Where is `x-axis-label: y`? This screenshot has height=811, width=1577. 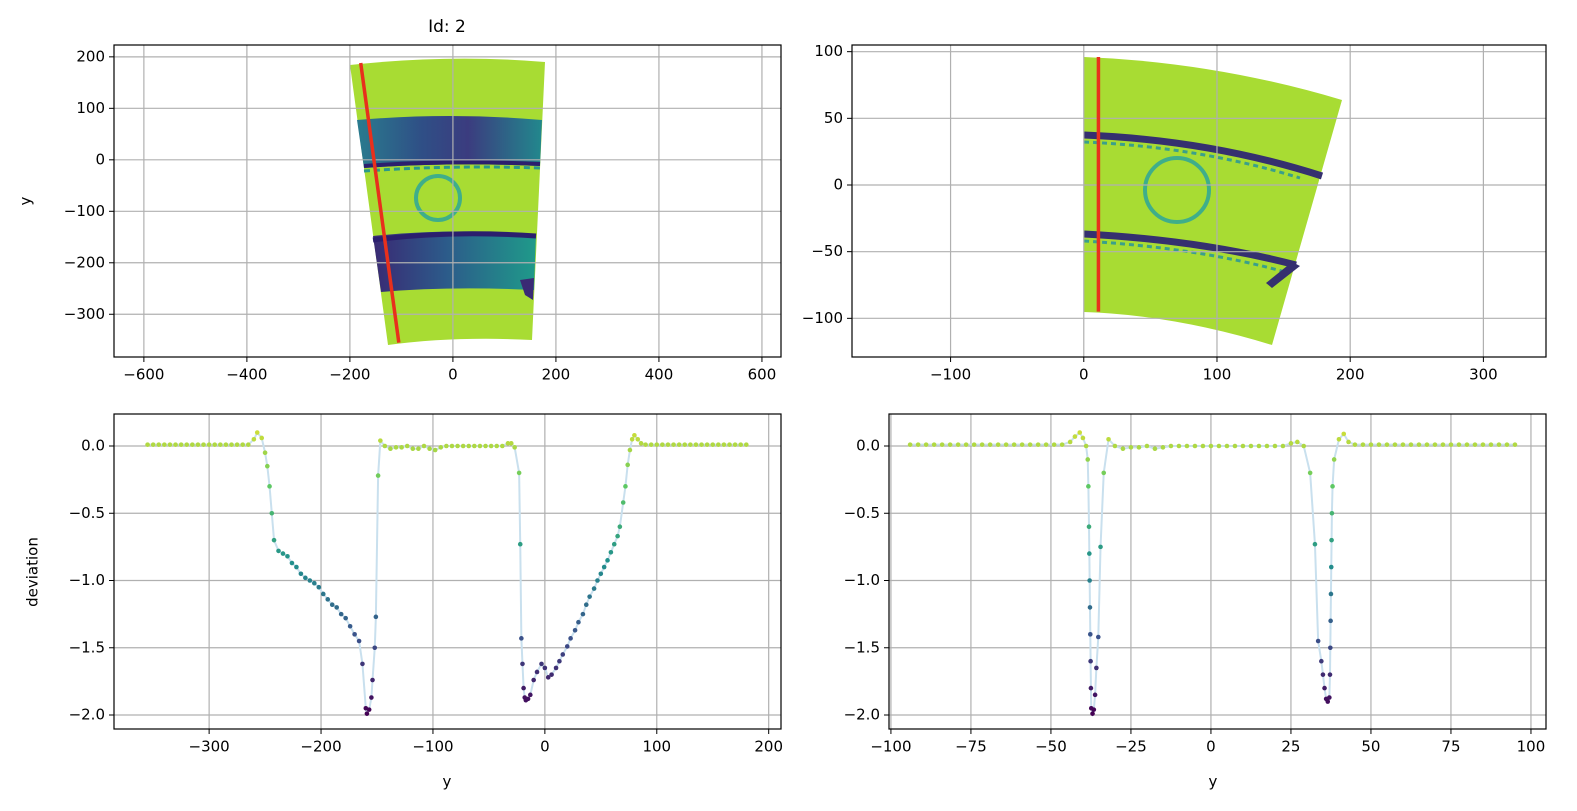
x-axis-label: y is located at coordinates (1213, 782).